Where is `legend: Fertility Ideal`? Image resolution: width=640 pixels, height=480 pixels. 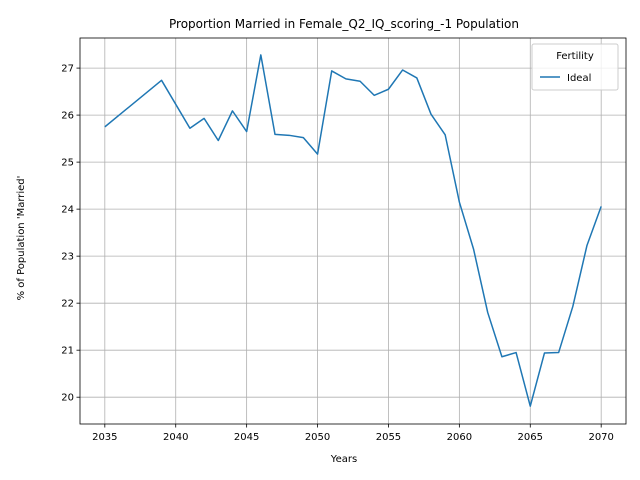
legend: Fertility Ideal is located at coordinates (575, 67).